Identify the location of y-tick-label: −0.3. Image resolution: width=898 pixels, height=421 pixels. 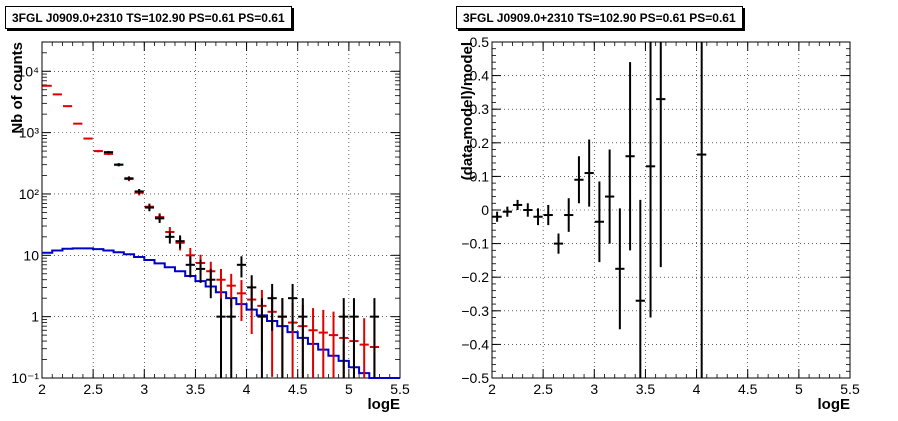
(475, 311).